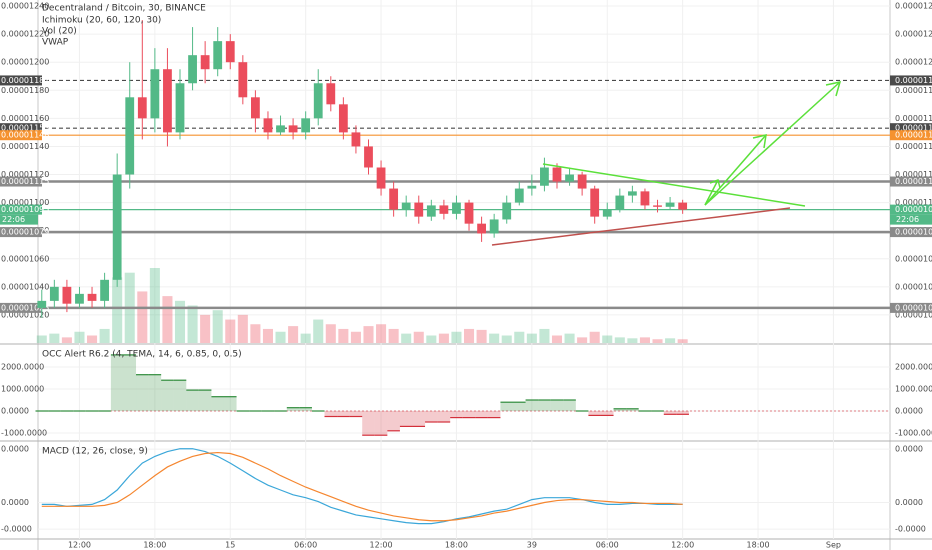 This screenshot has width=932, height=550. I want to click on price-level-label: 0.00001095, so click(913, 209).